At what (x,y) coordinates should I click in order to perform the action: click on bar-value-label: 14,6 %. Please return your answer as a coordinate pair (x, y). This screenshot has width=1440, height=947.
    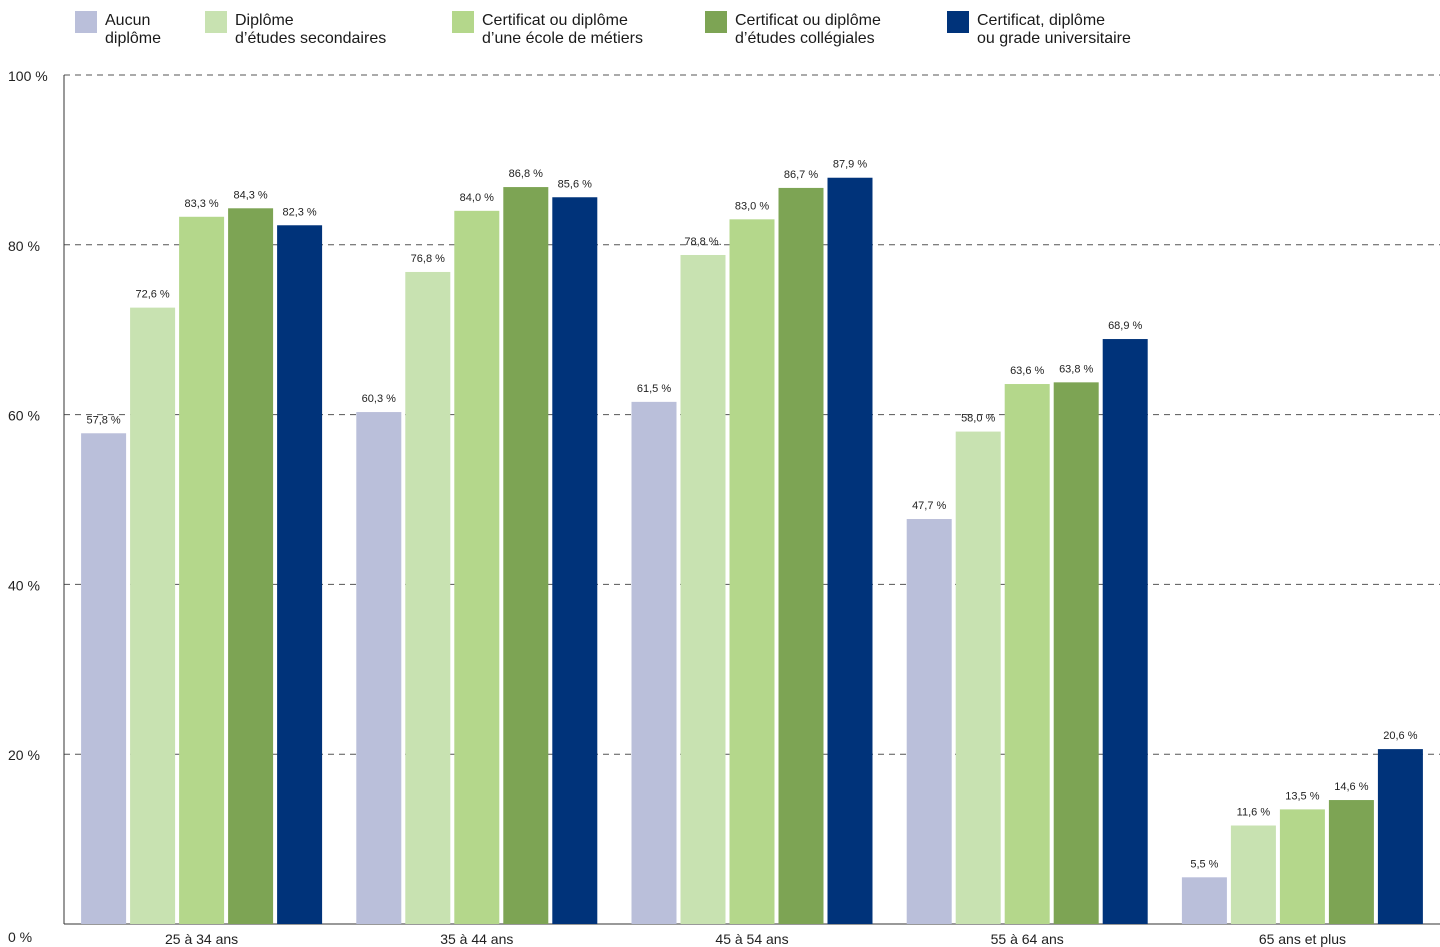
    Looking at the image, I should click on (1351, 787).